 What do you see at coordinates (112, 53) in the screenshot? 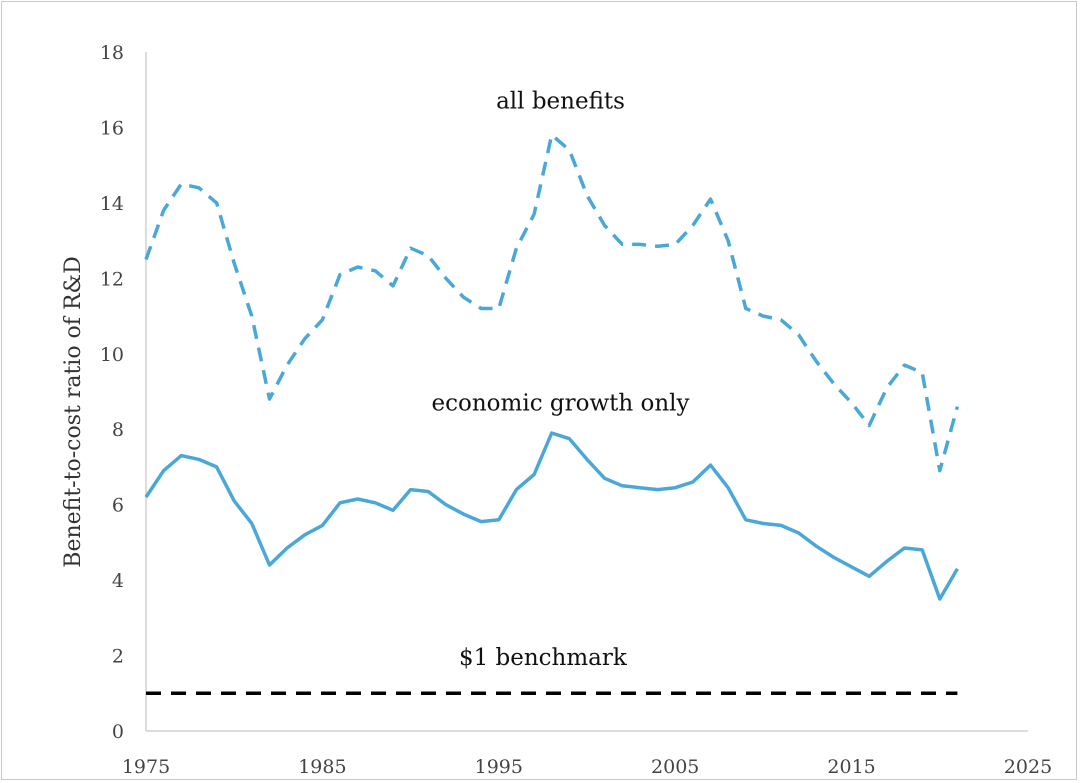
I see `y-tick-label: 18` at bounding box center [112, 53].